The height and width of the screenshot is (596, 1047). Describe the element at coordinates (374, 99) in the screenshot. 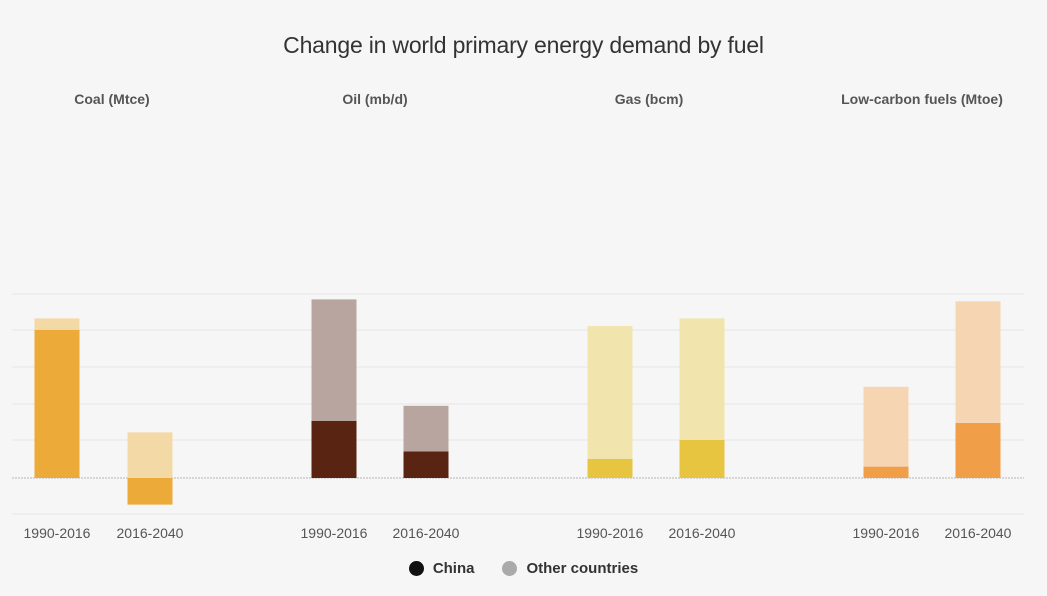

I see `panel-title-1: Oil (mb/d)` at that location.